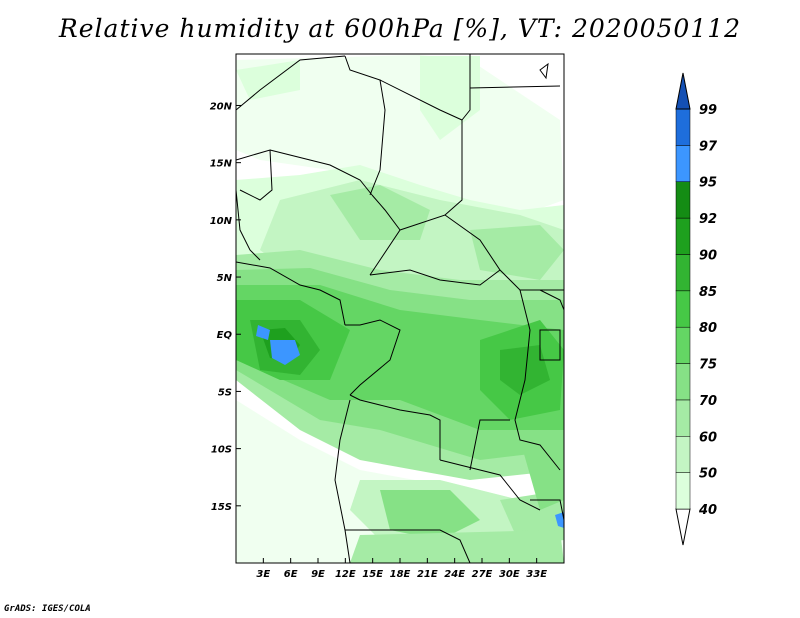 The image size is (800, 618). Describe the element at coordinates (536, 574) in the screenshot. I see `lon-tick-label: 33E` at that location.